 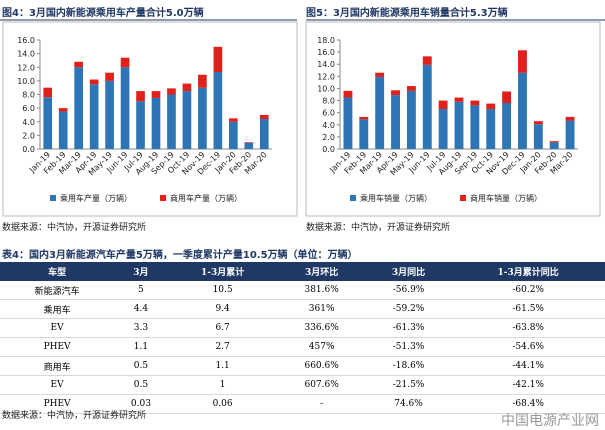 I want to click on cell: -60.2%, so click(x=528, y=290).